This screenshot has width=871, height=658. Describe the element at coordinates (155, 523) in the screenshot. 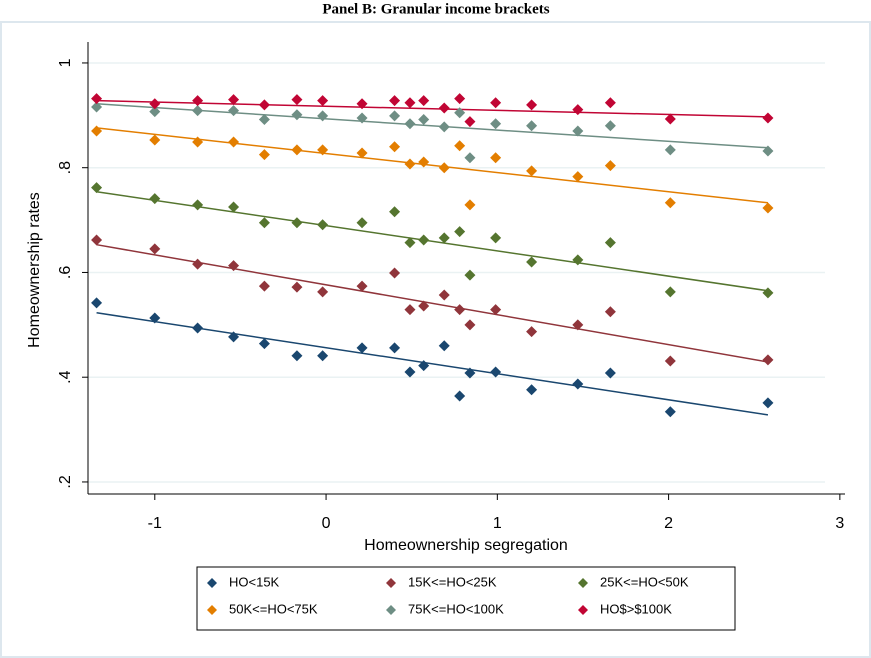

I see `x-tick-label: -1` at that location.